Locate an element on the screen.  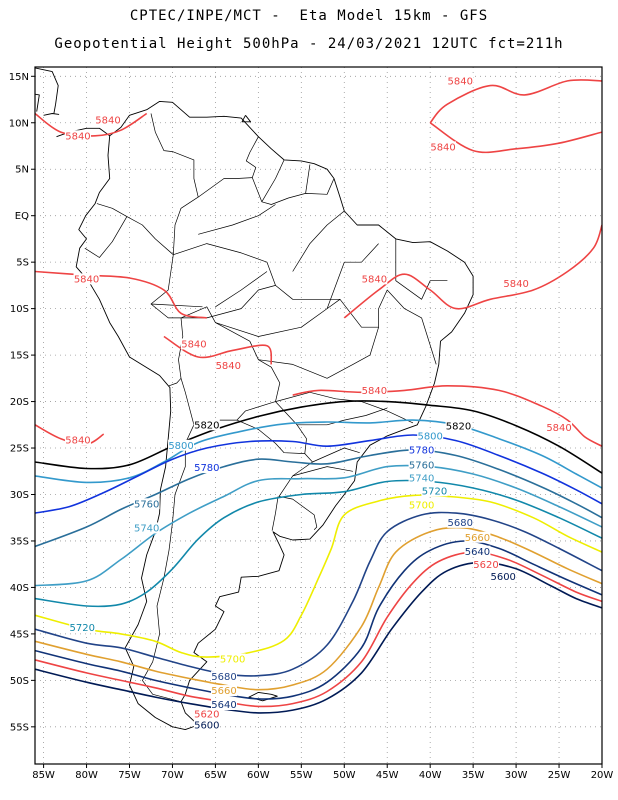
y-tick-label: 20S is located at coordinates (19, 402).